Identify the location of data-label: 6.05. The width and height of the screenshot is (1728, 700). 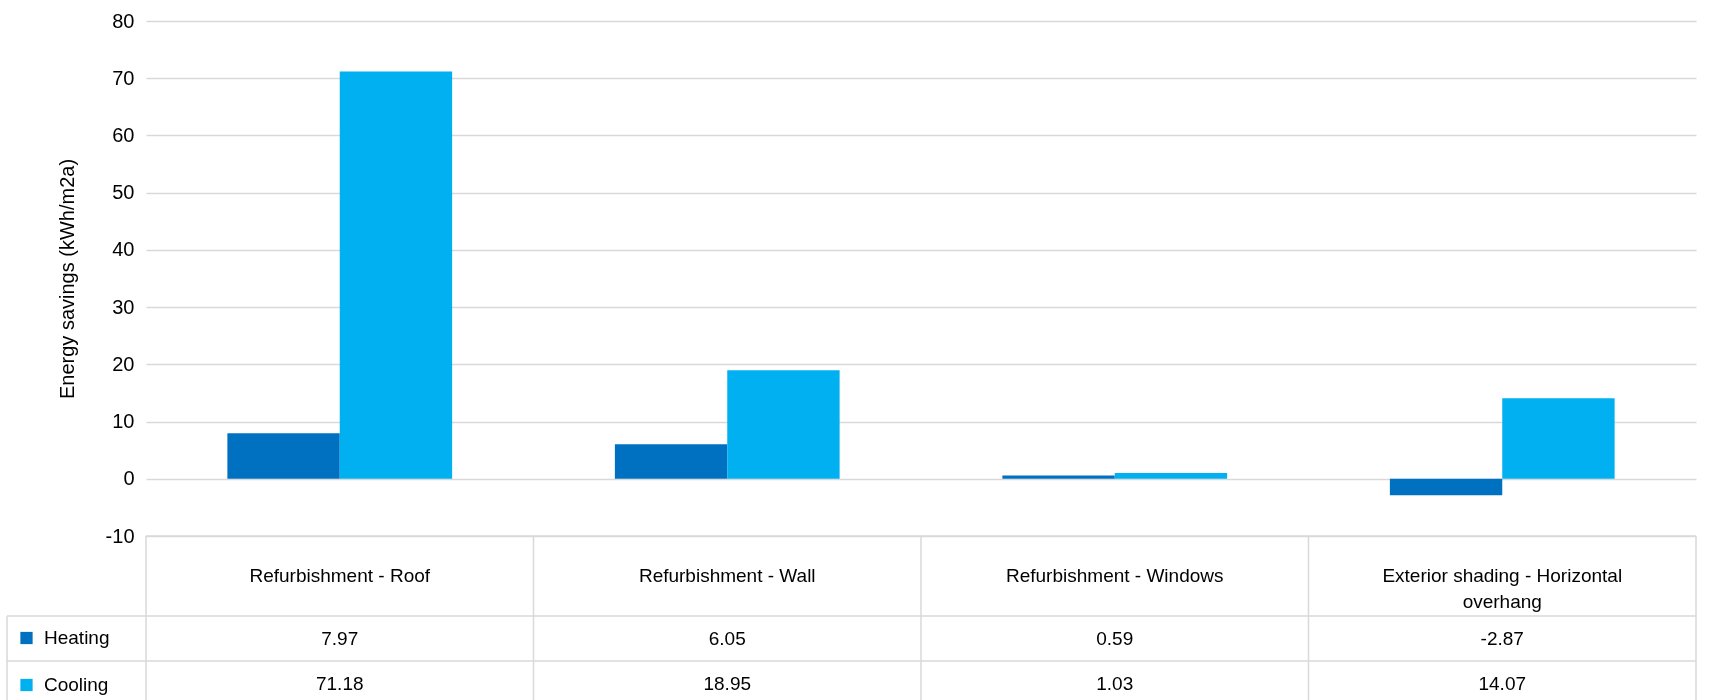
(727, 638).